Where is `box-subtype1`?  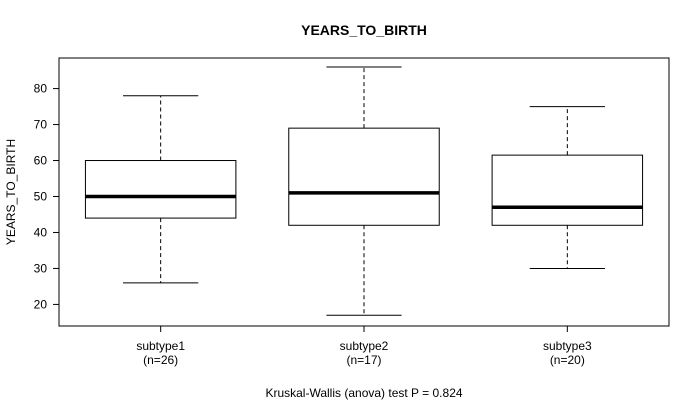
box-subtype1 is located at coordinates (160, 189).